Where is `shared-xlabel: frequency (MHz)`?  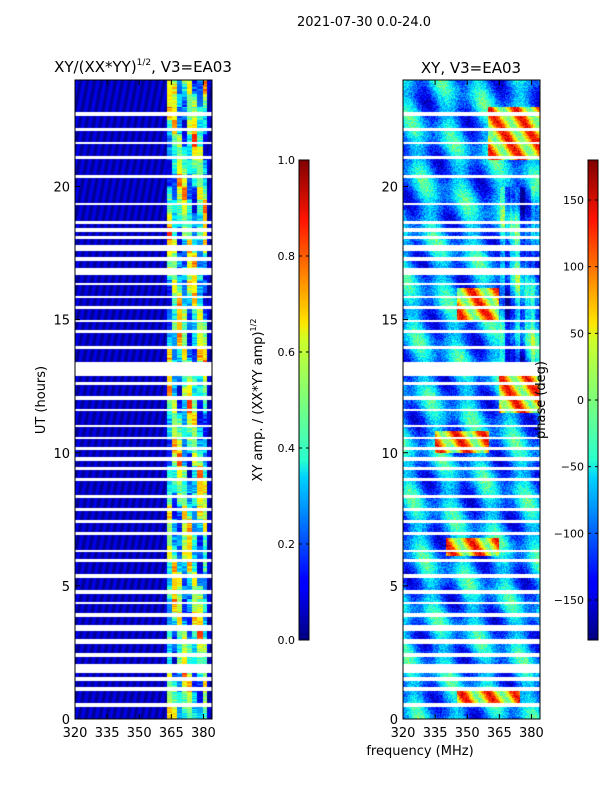 shared-xlabel: frequency (MHz) is located at coordinates (419, 751).